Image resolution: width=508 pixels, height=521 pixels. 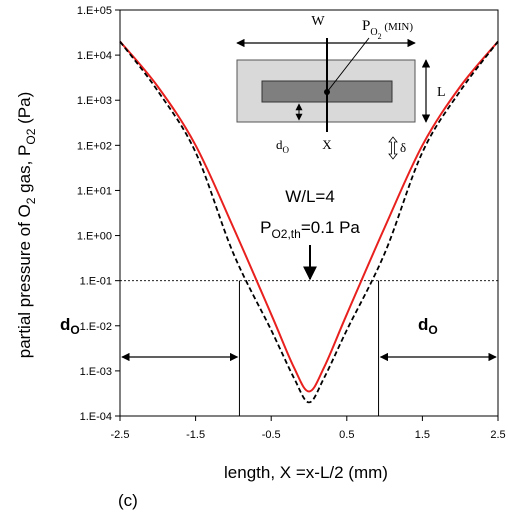 What do you see at coordinates (96, 327) in the screenshot?
I see `y-tick-label: 1.E-02` at bounding box center [96, 327].